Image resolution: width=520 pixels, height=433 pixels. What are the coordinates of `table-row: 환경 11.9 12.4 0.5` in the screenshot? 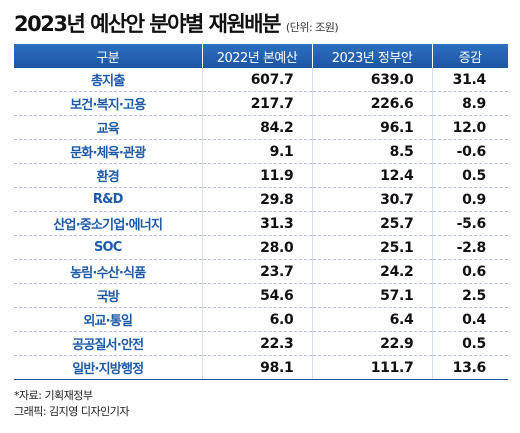 It's located at (261, 175).